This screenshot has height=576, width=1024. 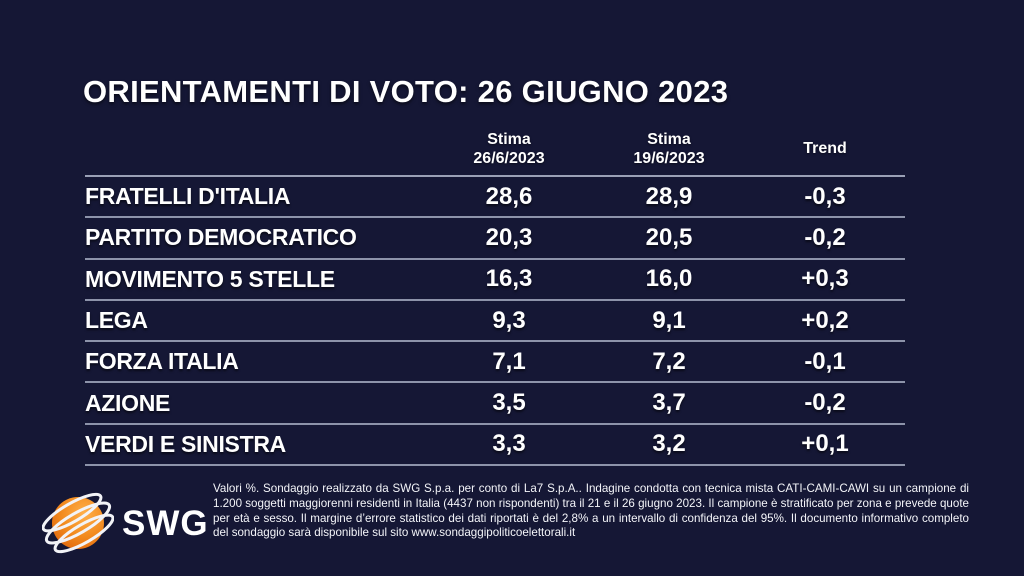 I want to click on stima1-value: 16,3, so click(x=509, y=279).